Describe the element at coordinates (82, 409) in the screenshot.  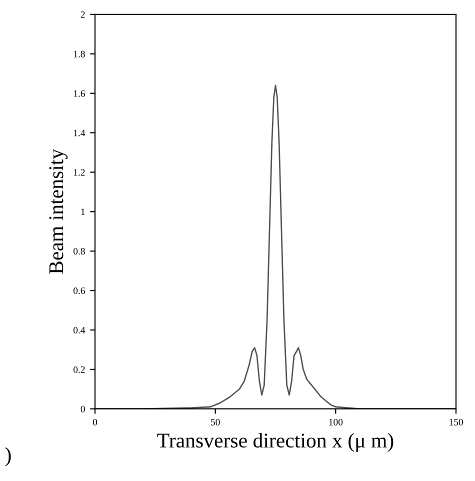
I see `y-tick-label: 0` at that location.